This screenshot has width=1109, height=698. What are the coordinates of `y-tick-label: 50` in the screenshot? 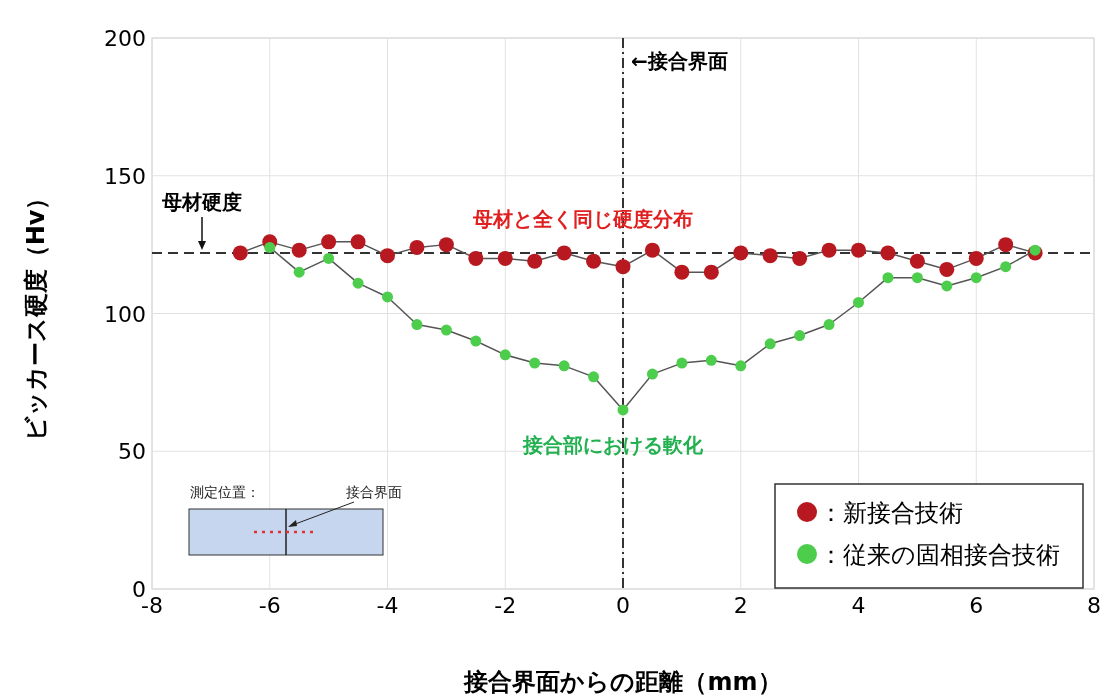 It's located at (132, 452).